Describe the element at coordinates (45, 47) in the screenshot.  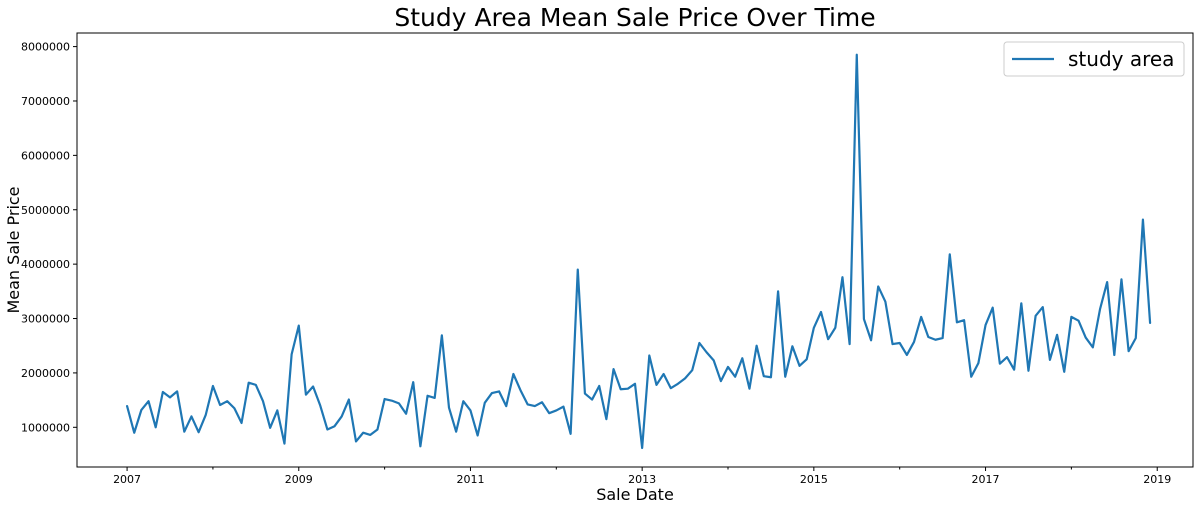
I see `y-tick-label: 8000000` at that location.